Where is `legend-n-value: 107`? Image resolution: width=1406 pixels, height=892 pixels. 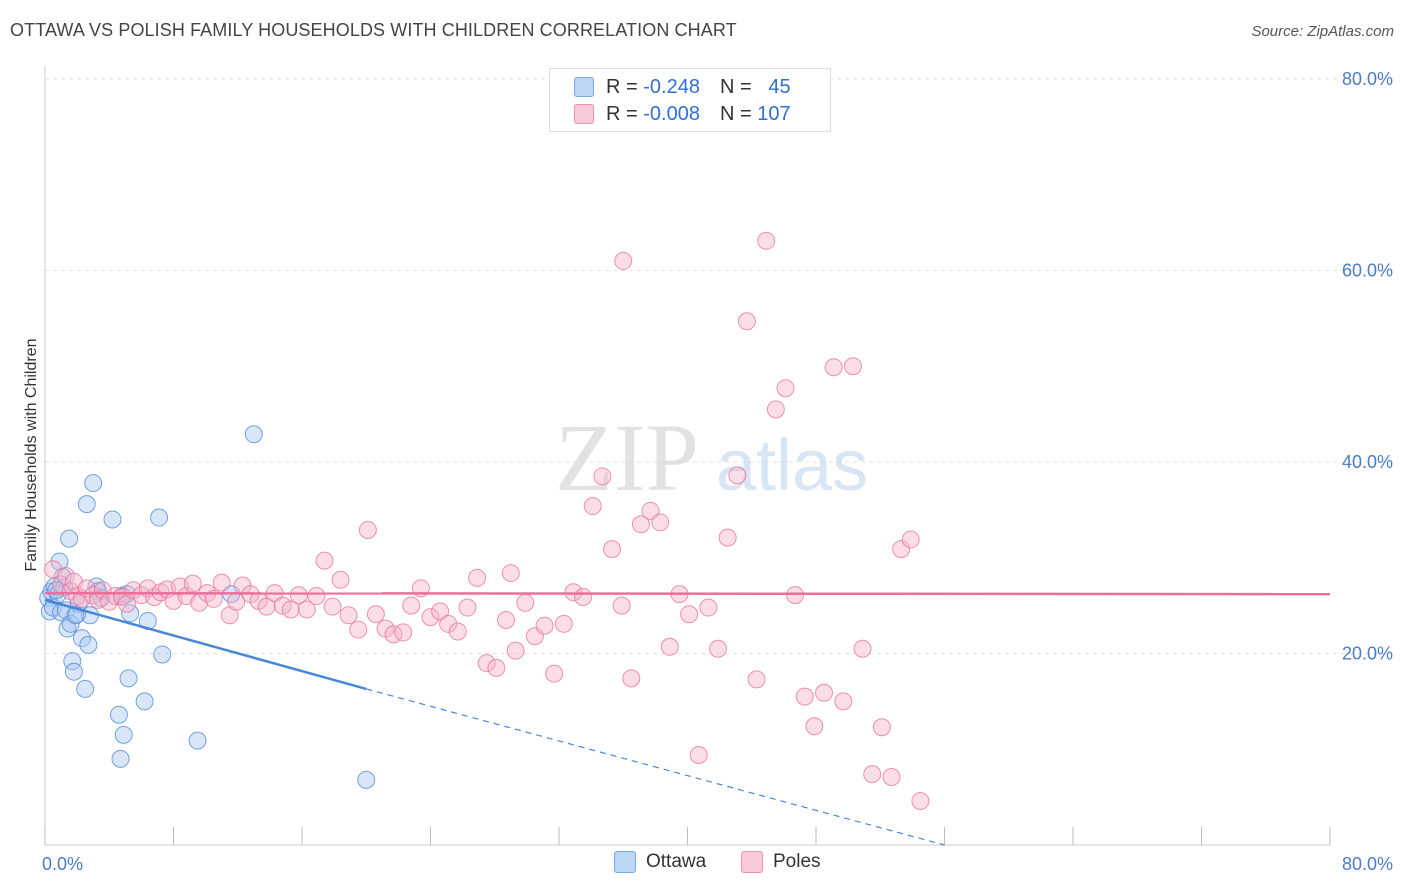 legend-n-value: 107 is located at coordinates (774, 113).